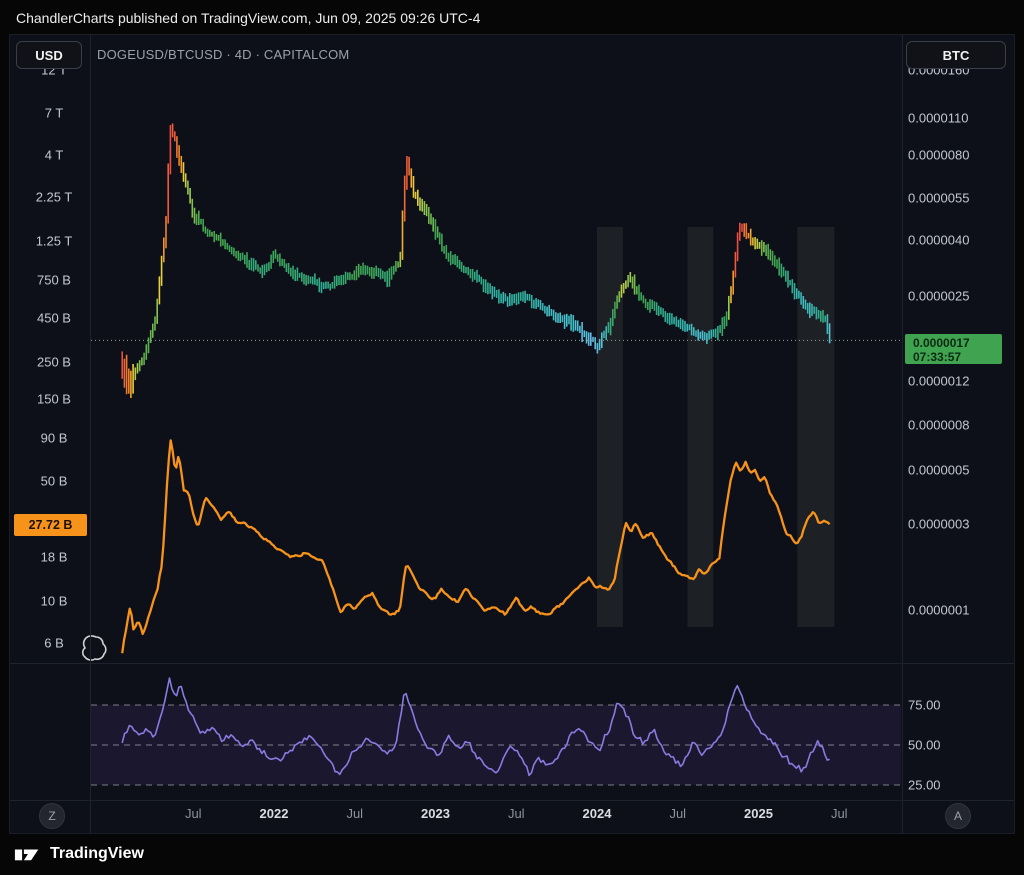 This screenshot has height=875, width=1024. Describe the element at coordinates (512, 854) in the screenshot. I see `footer-bar: TradingView` at that location.